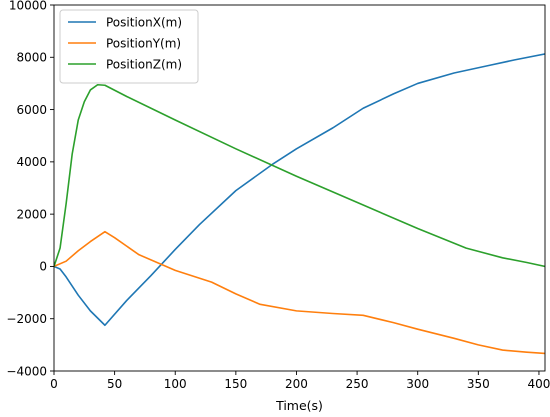 Image resolution: width=550 pixels, height=417 pixels. Describe the element at coordinates (296, 384) in the screenshot. I see `x-tick-label: 200` at that location.